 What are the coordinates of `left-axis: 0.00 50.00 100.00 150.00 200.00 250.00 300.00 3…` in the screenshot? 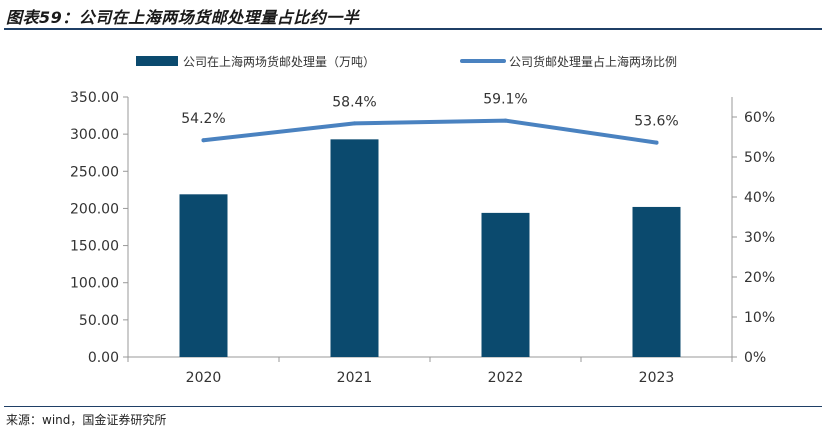 It's located at (99, 228).